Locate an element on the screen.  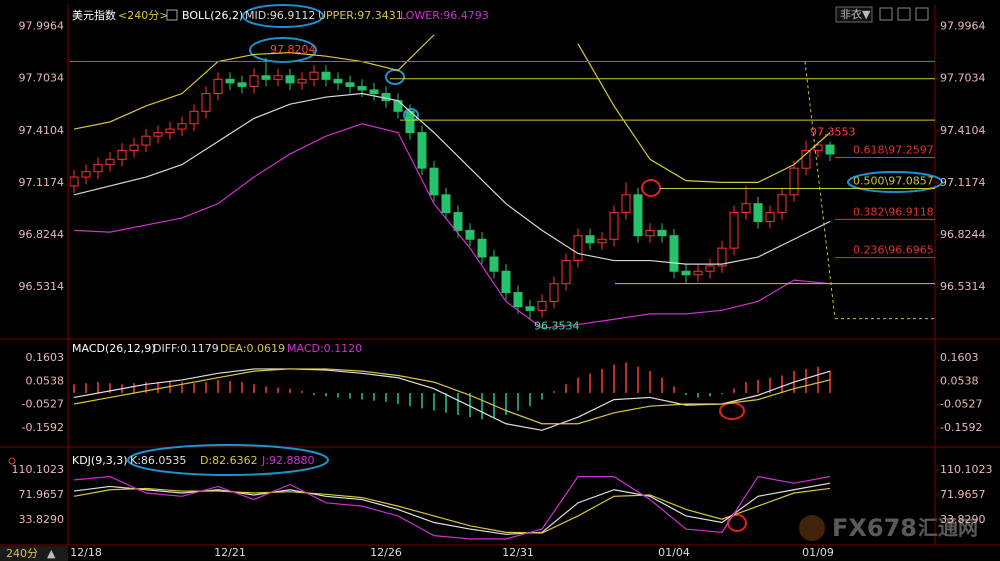
x-tick-label: 12/18 is located at coordinates (86, 552).